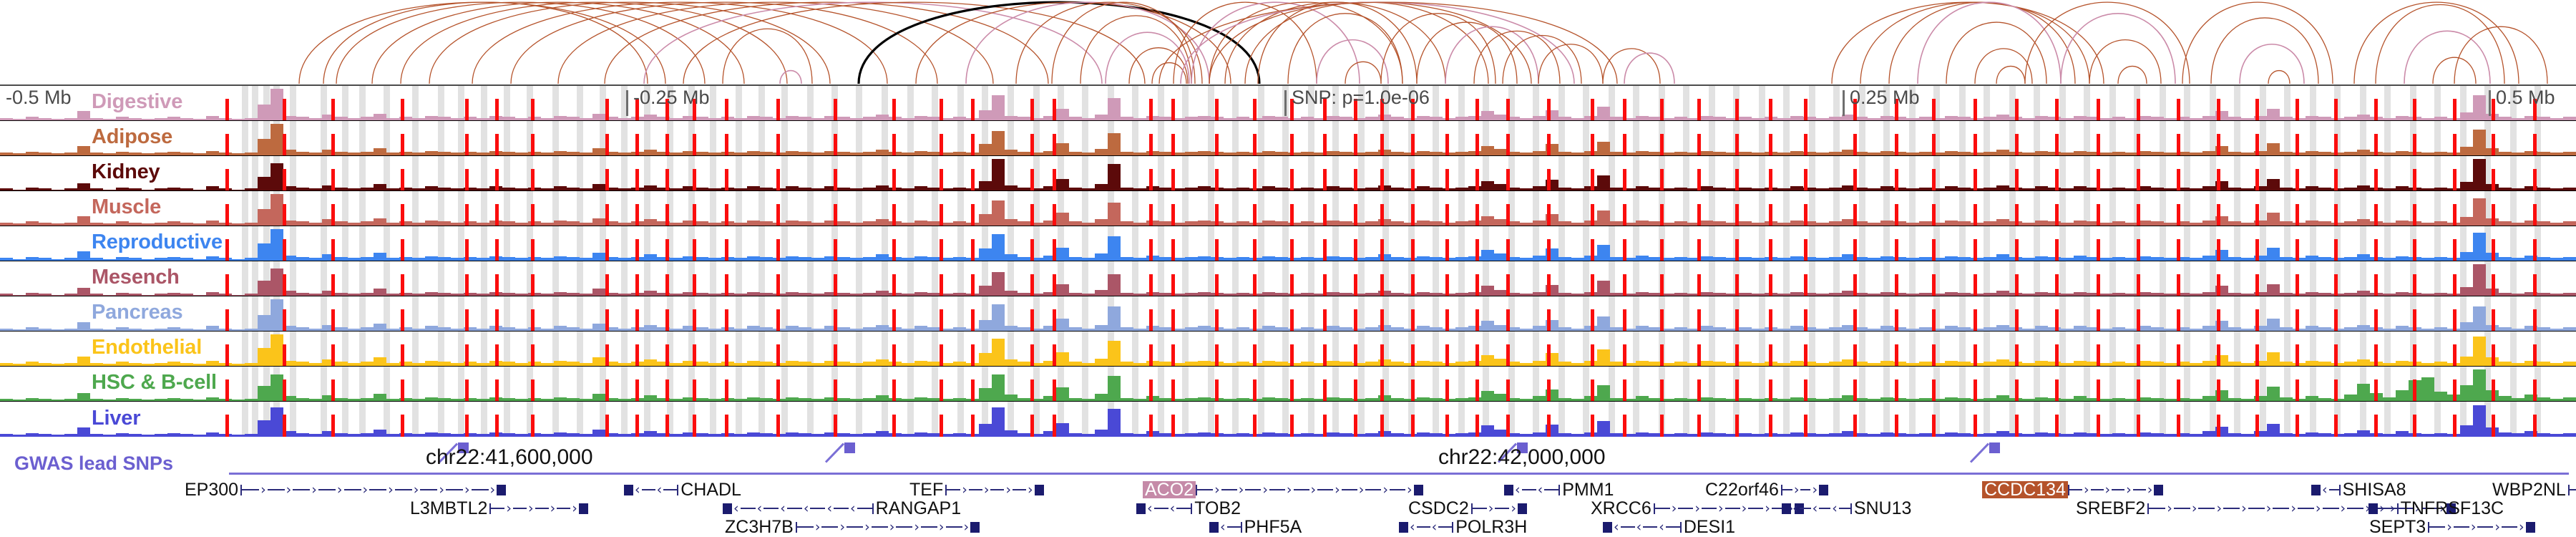 The height and width of the screenshot is (537, 2576). Describe the element at coordinates (1288, 278) in the screenshot. I see `signal-track-mesench: Mesench` at that location.